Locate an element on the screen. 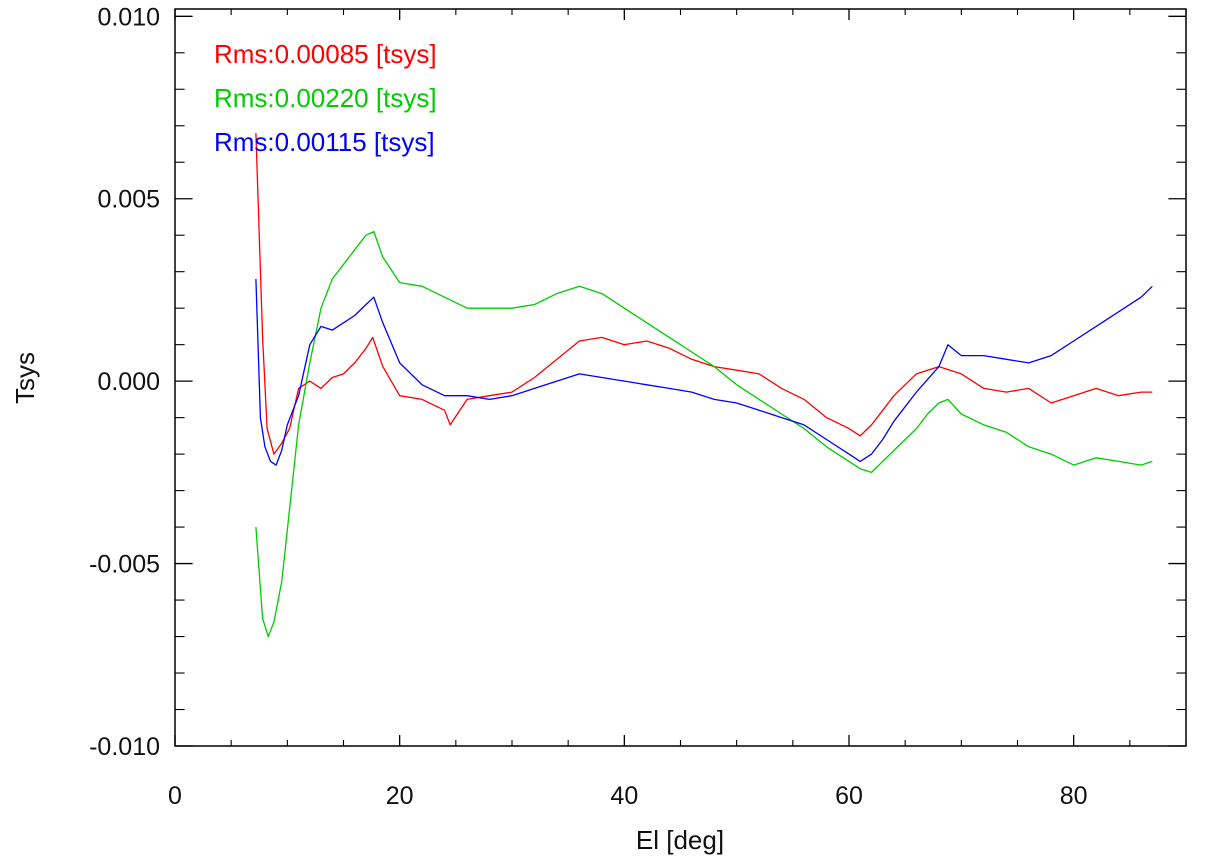  x-tick-label: 40 is located at coordinates (624, 796).